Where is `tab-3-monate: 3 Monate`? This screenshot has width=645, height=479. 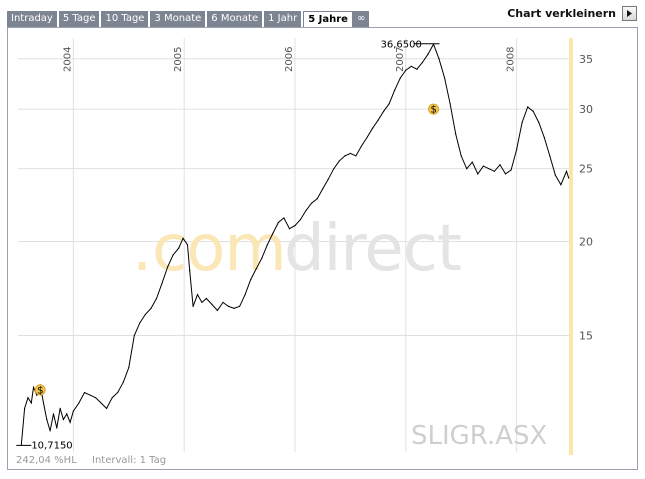 tab-3-monate: 3 Monate is located at coordinates (179, 19).